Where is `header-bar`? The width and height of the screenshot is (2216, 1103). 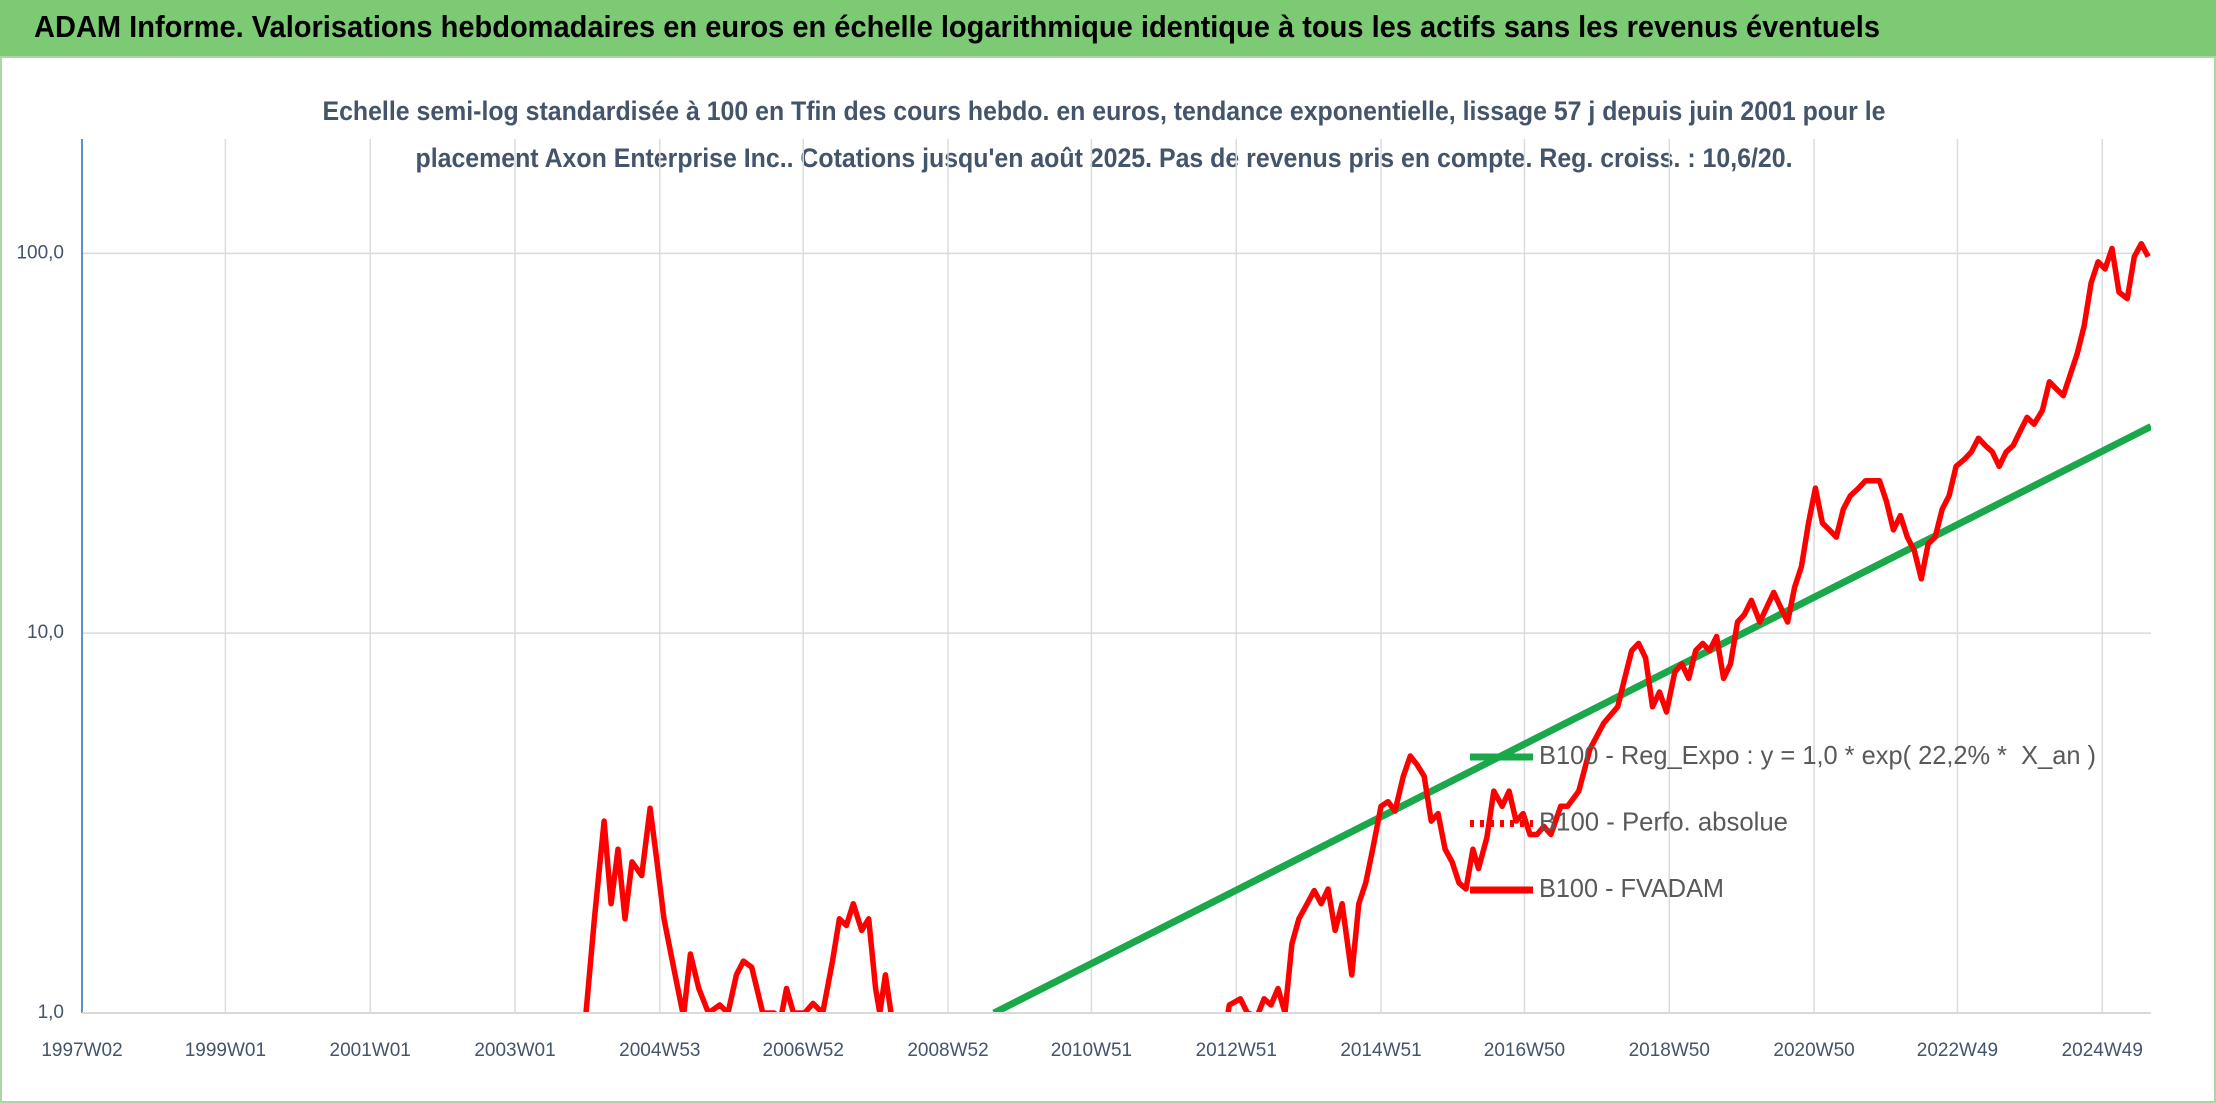 header-bar is located at coordinates (1108, 28).